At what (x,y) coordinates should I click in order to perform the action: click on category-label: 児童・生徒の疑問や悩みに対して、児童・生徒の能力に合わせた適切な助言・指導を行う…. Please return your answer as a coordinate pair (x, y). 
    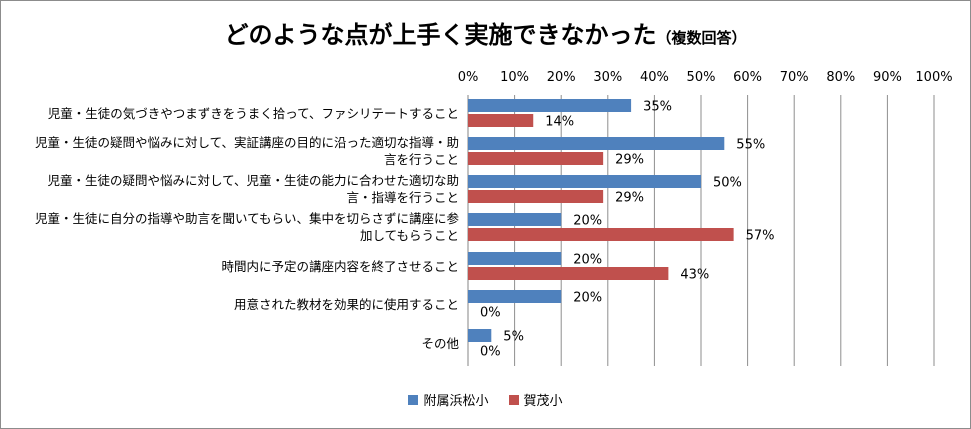
    Looking at the image, I should click on (230, 189).